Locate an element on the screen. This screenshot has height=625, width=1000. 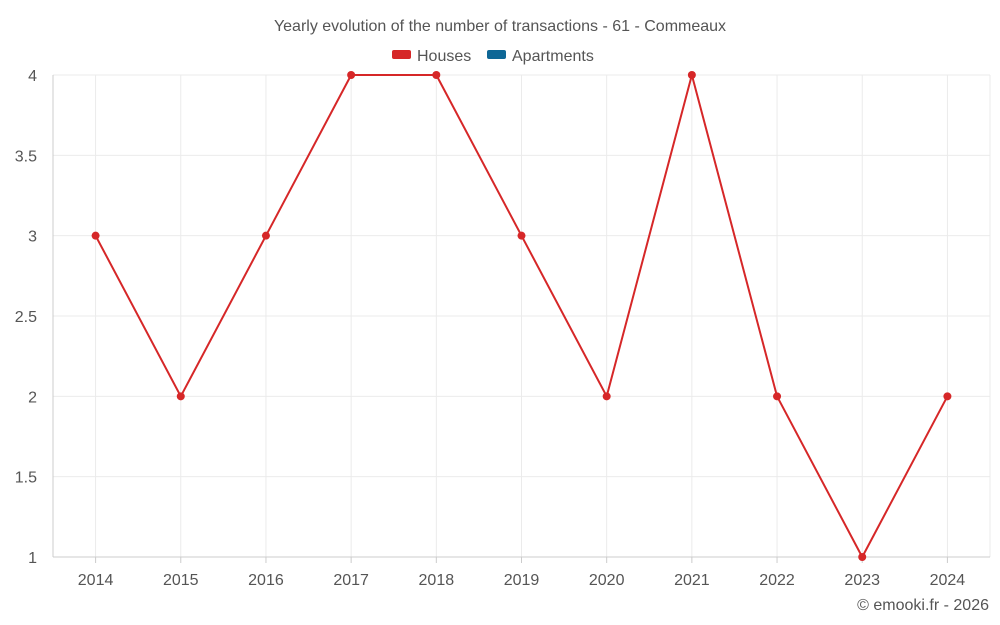
legend-item-apartments: Apartments is located at coordinates (540, 56).